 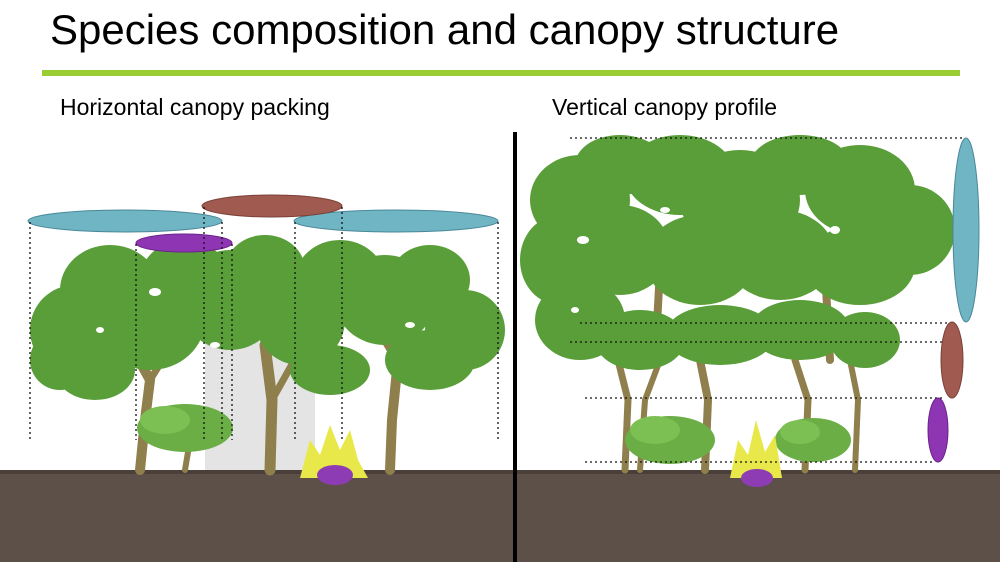 I want to click on left-panel-subtitle: Horizontal canopy packing, so click(x=195, y=107).